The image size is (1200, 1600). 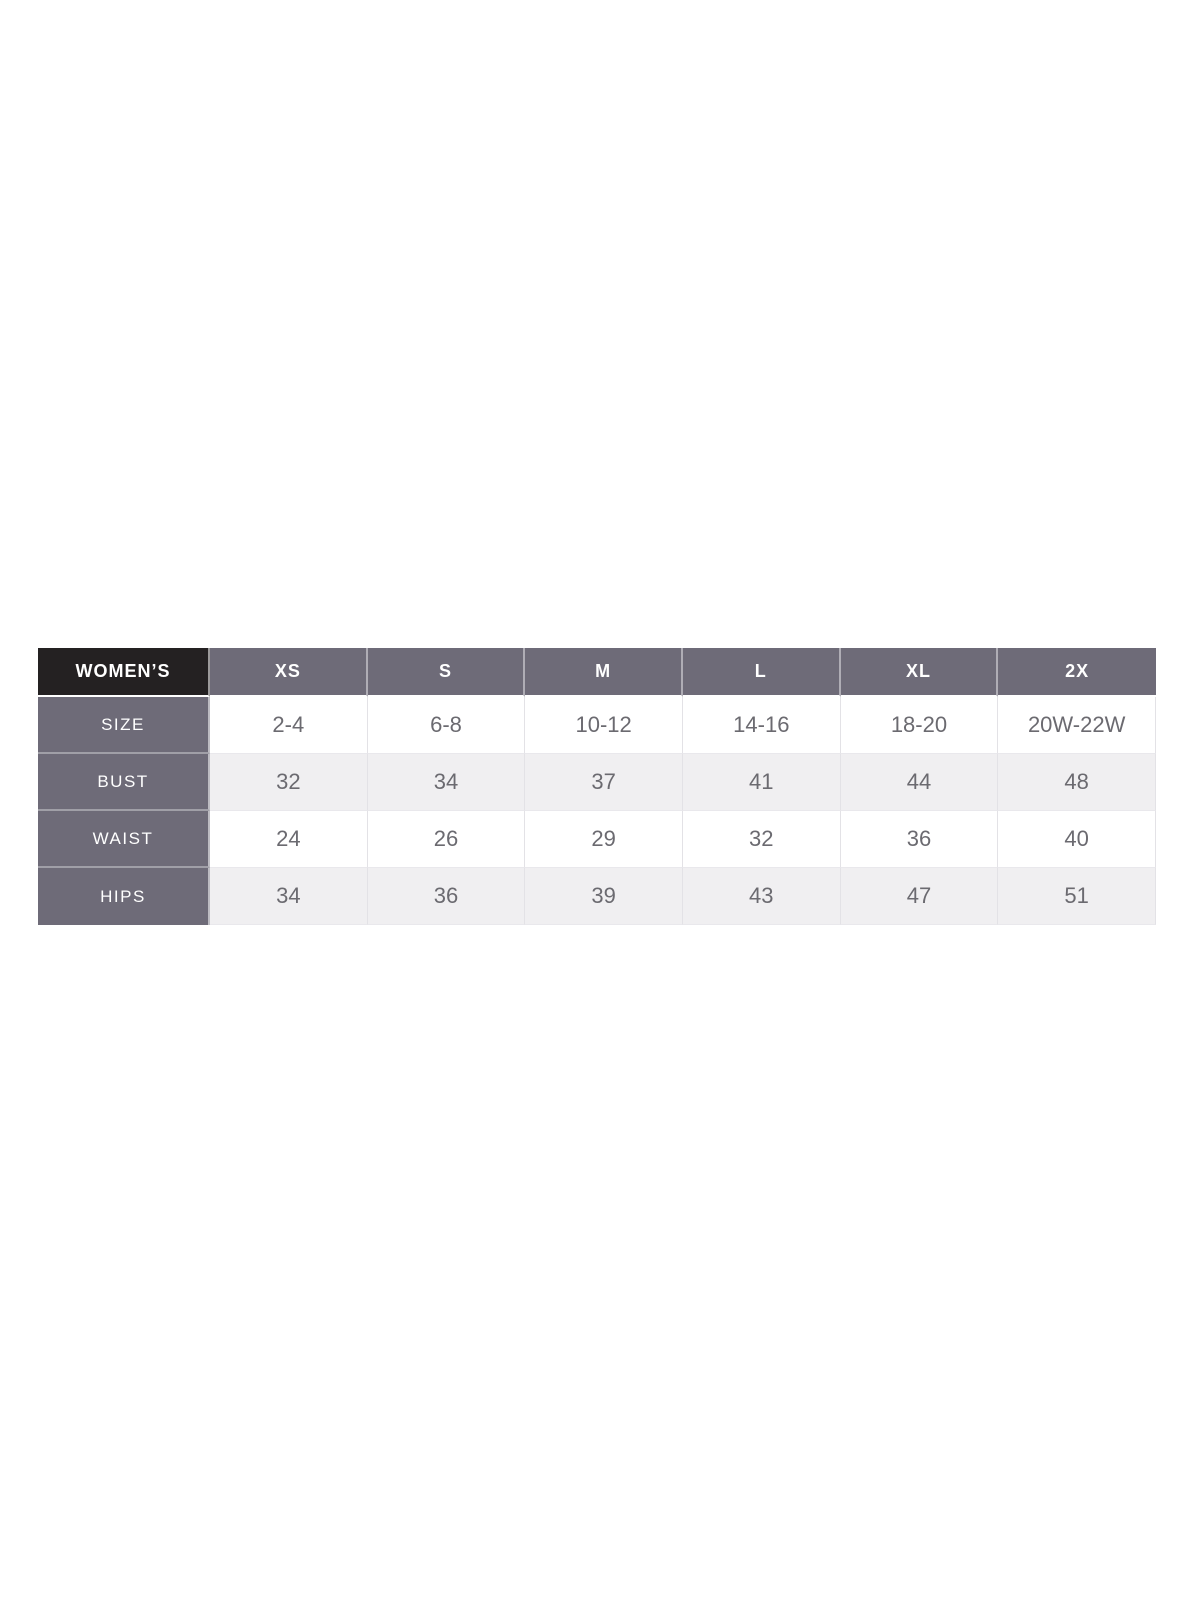 I want to click on cell-hips-xs: 34, so click(x=289, y=896).